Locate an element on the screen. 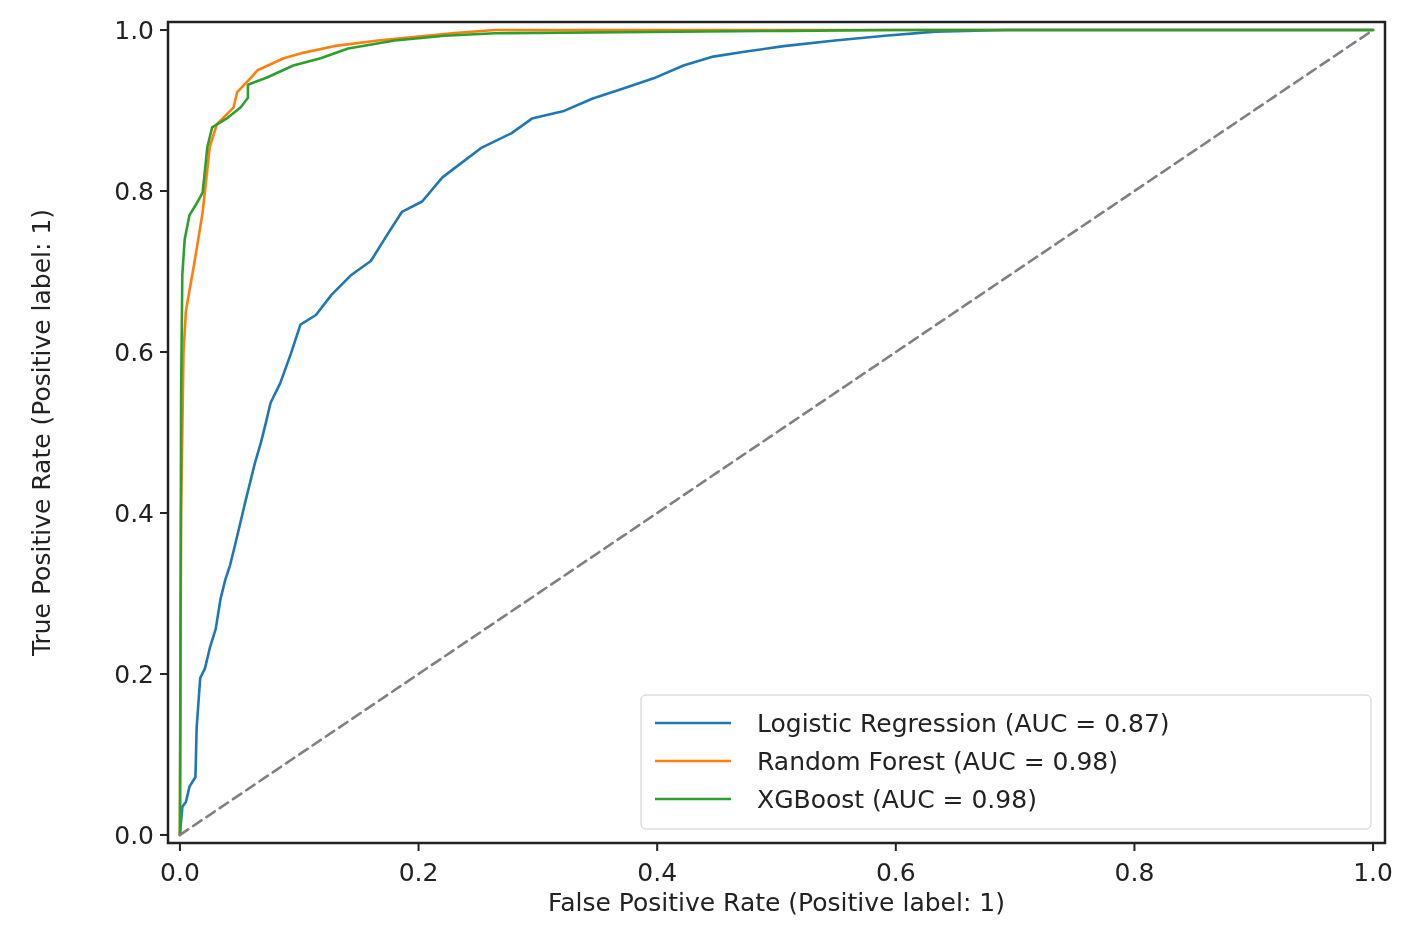 This screenshot has width=1402, height=935. legend-label: Logistic Regression (AUC = 0.87) is located at coordinates (963, 723).